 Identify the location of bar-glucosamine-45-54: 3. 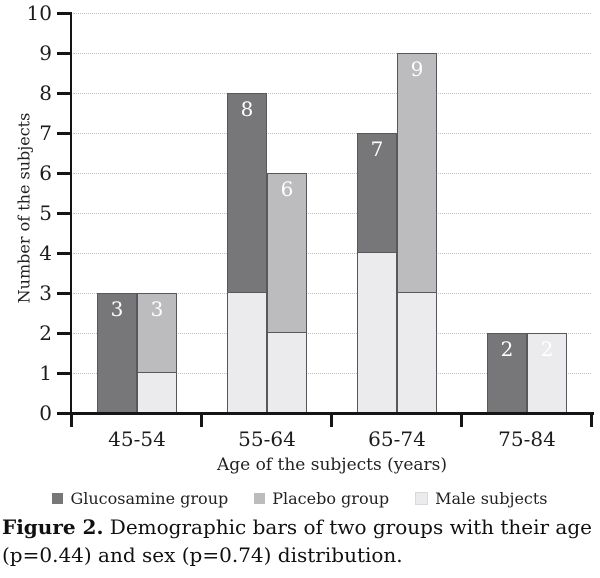
(117, 353).